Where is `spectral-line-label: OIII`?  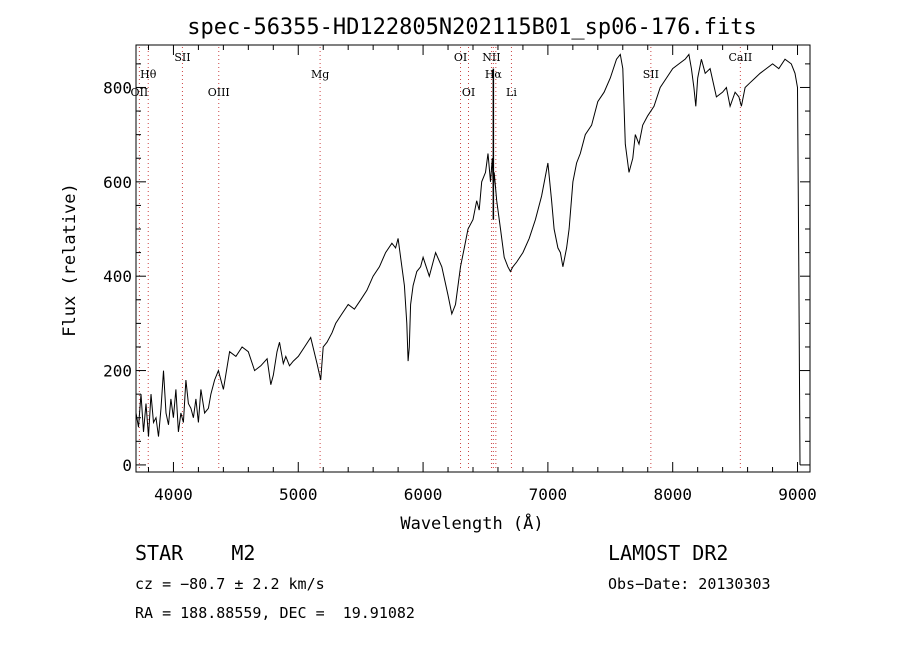
spectral-line-label: OIII is located at coordinates (219, 92).